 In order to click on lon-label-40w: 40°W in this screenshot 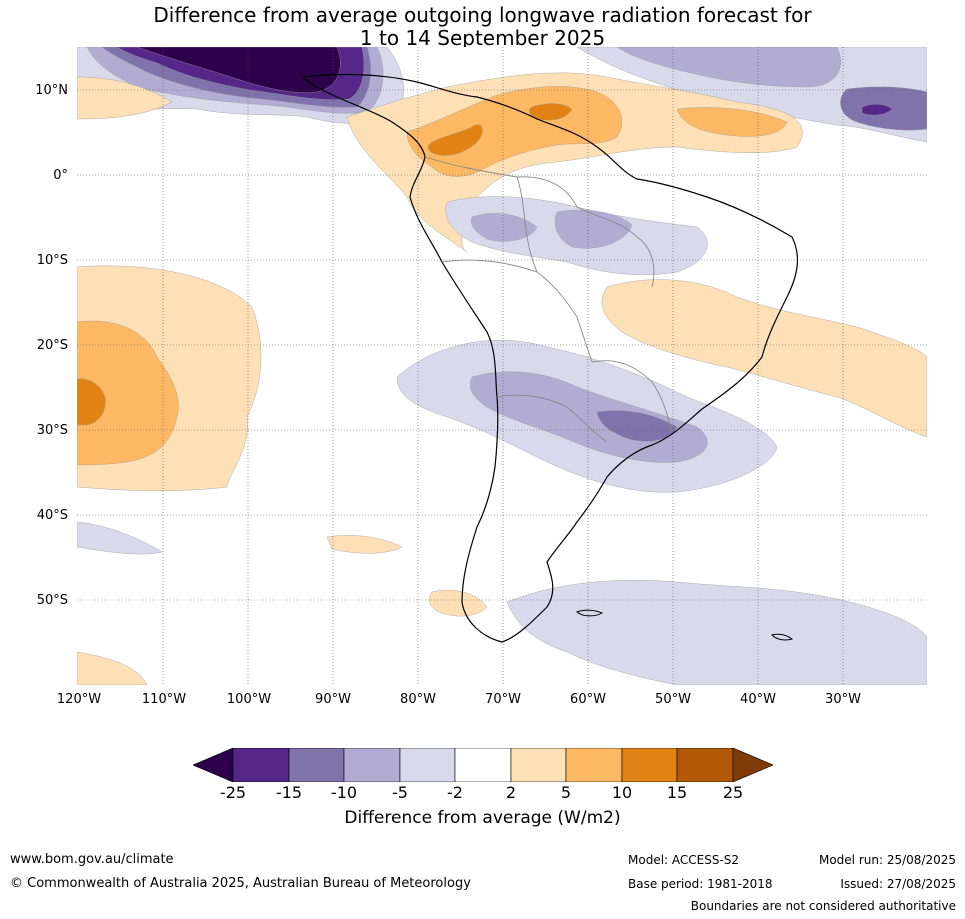, I will do `click(758, 699)`.